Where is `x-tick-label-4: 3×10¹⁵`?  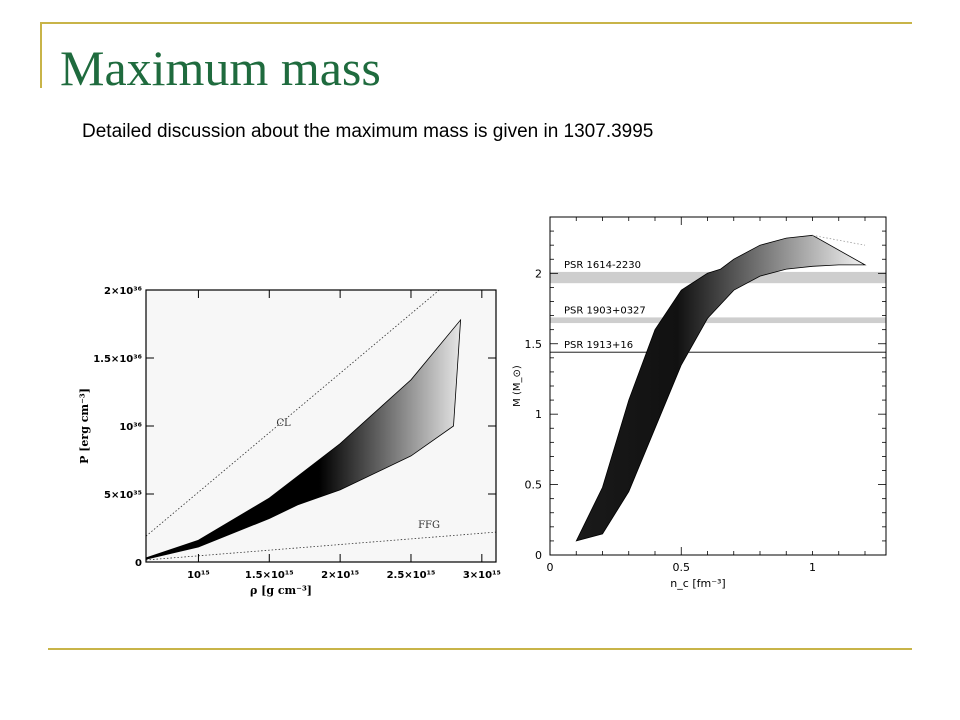
x-tick-label-4: 3×10¹⁵ is located at coordinates (482, 575).